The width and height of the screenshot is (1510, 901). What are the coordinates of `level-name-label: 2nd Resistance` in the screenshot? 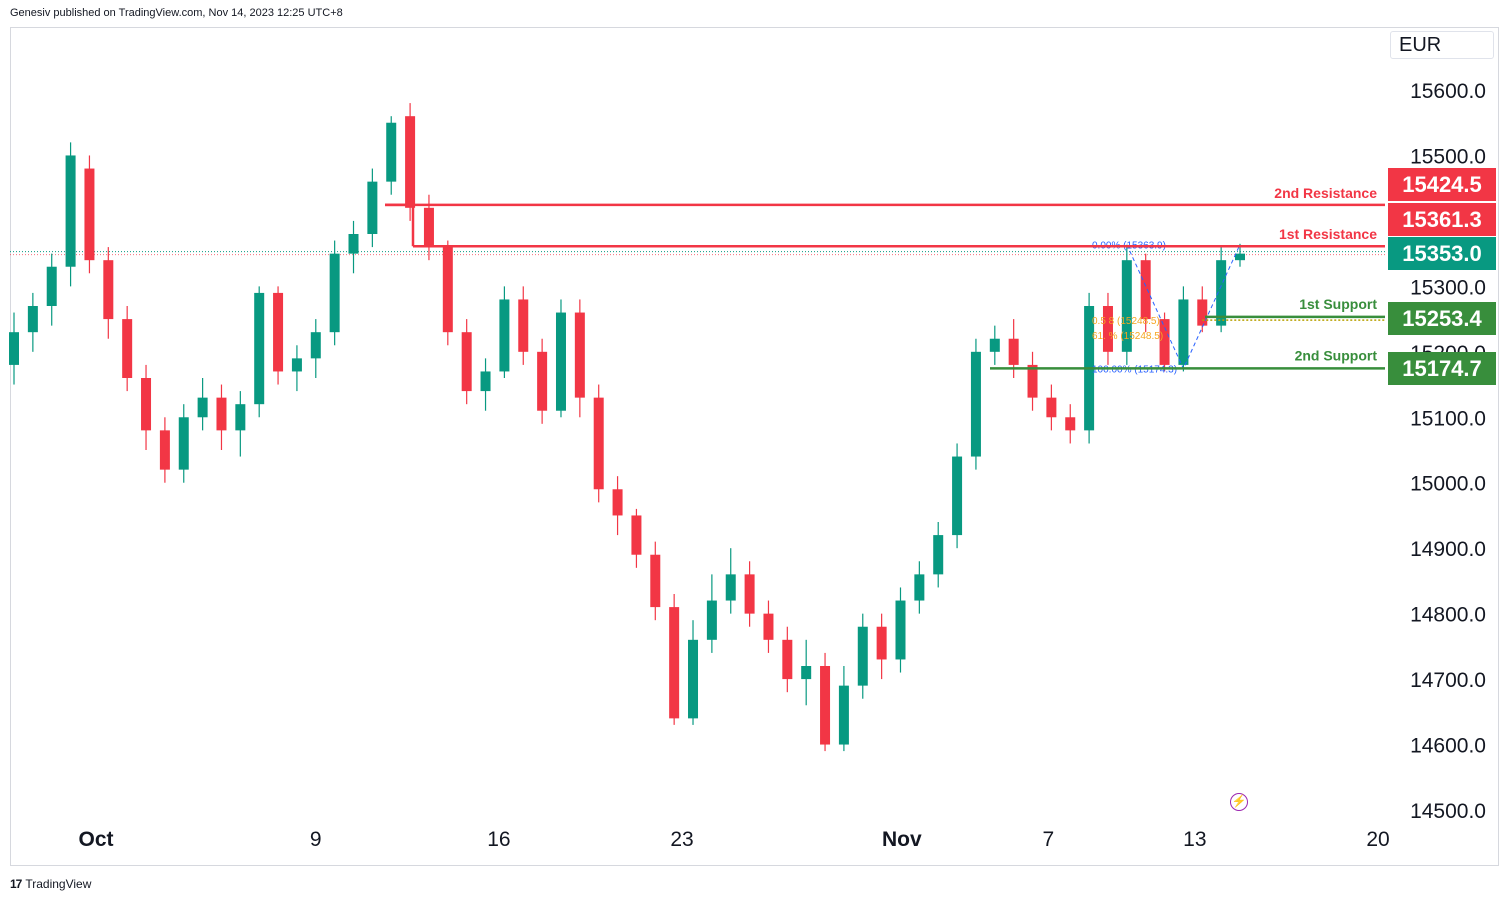 It's located at (1325, 193).